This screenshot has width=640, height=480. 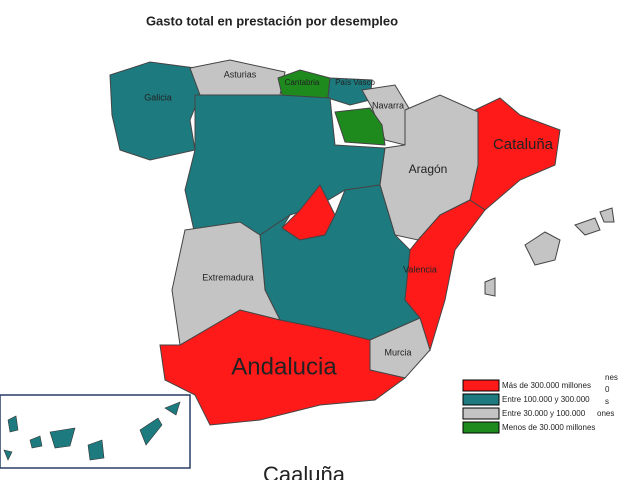 I want to click on pais-vasco, so click(x=350, y=91).